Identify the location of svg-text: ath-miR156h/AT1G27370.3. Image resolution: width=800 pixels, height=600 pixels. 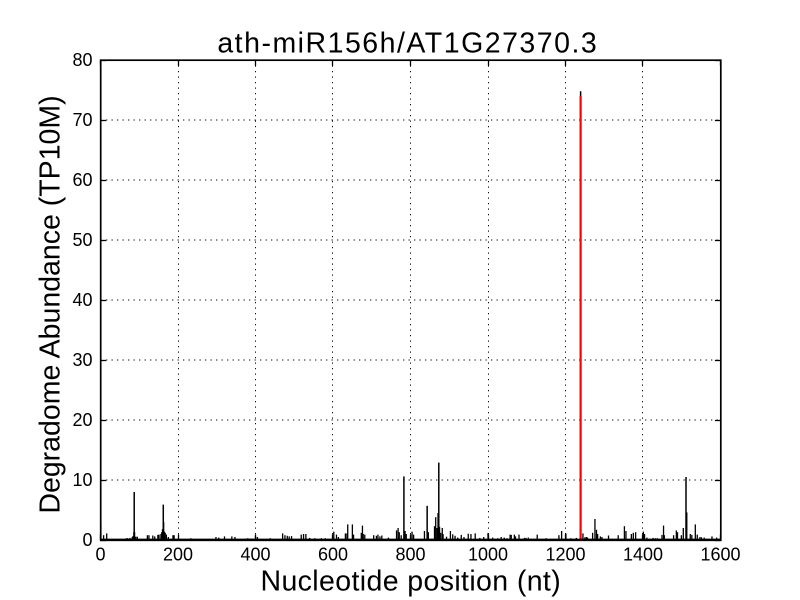
(407, 43).